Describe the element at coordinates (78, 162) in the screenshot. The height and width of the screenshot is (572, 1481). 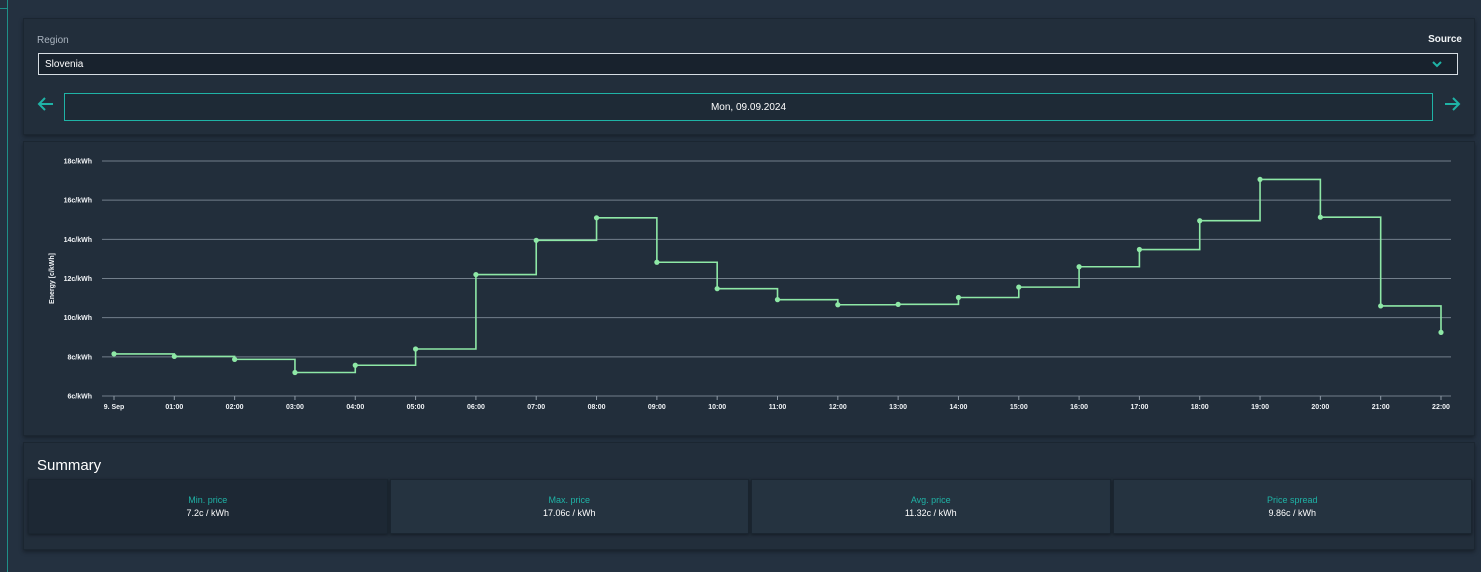
I see `y-tick-label: 18c/kWh` at that location.